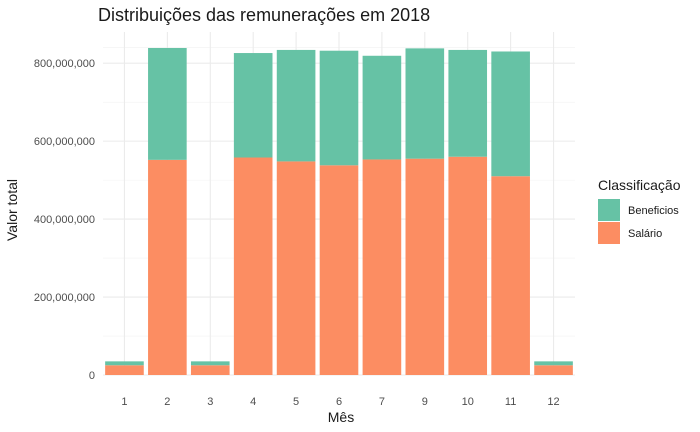 The image size is (700, 432). Describe the element at coordinates (609, 210) in the screenshot. I see `legend-swatch-beneficios` at that location.